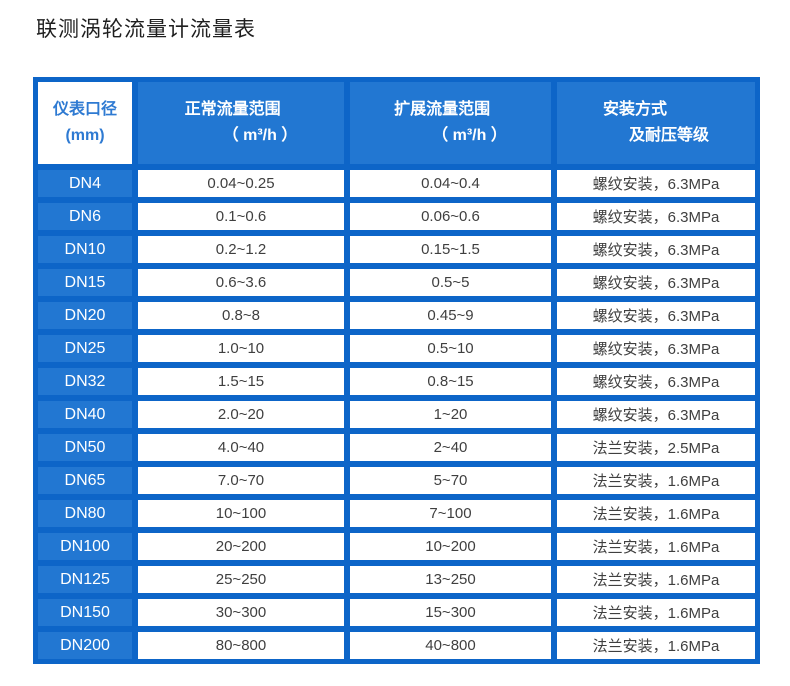 The height and width of the screenshot is (686, 790). I want to click on header-extended-line1: 扩展流量范围, so click(442, 109).